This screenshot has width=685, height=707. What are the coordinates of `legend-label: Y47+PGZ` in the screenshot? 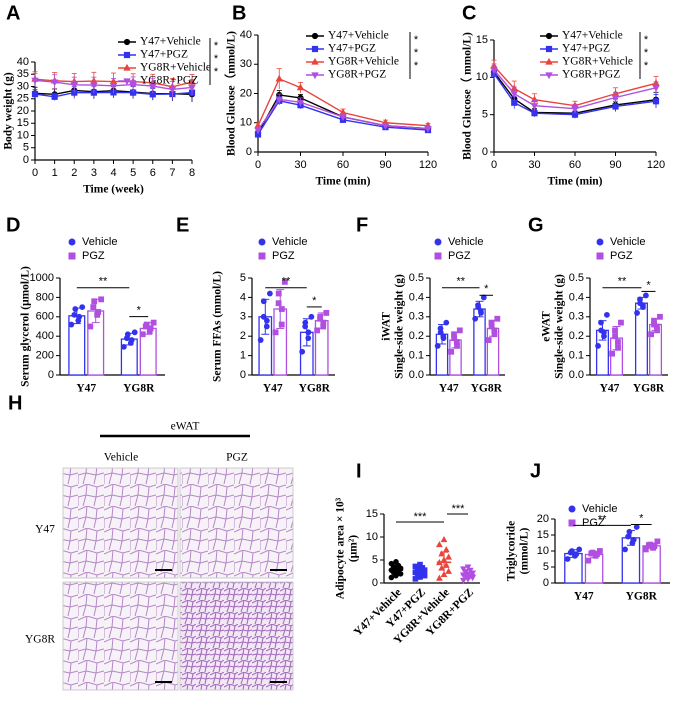 It's located at (586, 49).